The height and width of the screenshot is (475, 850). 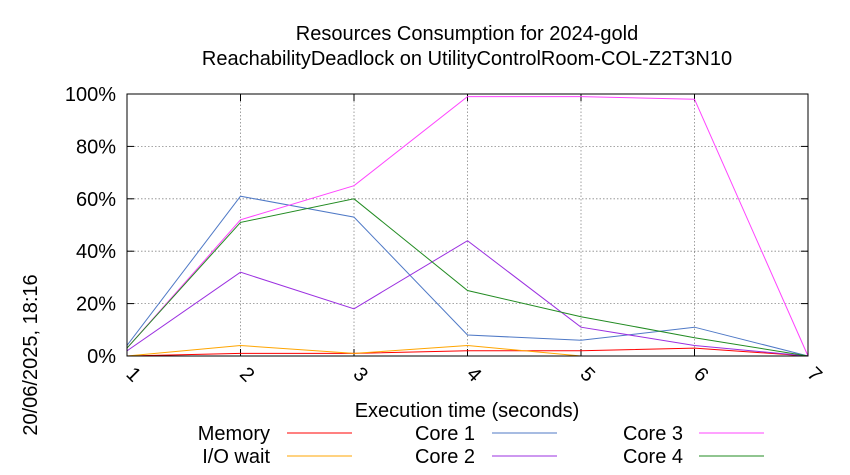 What do you see at coordinates (133, 374) in the screenshot?
I see `x-tick-label: 1` at bounding box center [133, 374].